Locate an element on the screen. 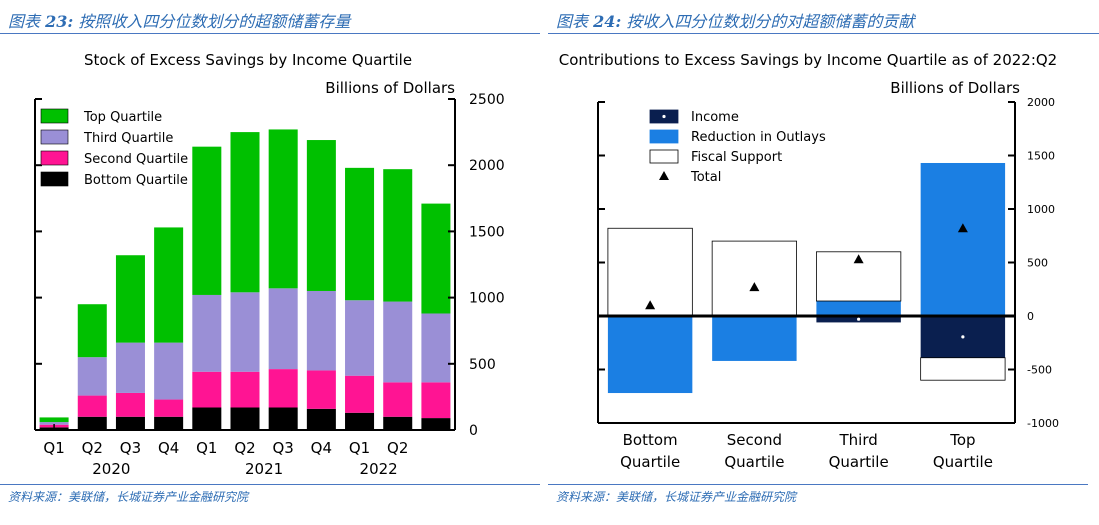 Image resolution: width=1099 pixels, height=525 pixels. x-tick-label: Top is located at coordinates (962, 440).